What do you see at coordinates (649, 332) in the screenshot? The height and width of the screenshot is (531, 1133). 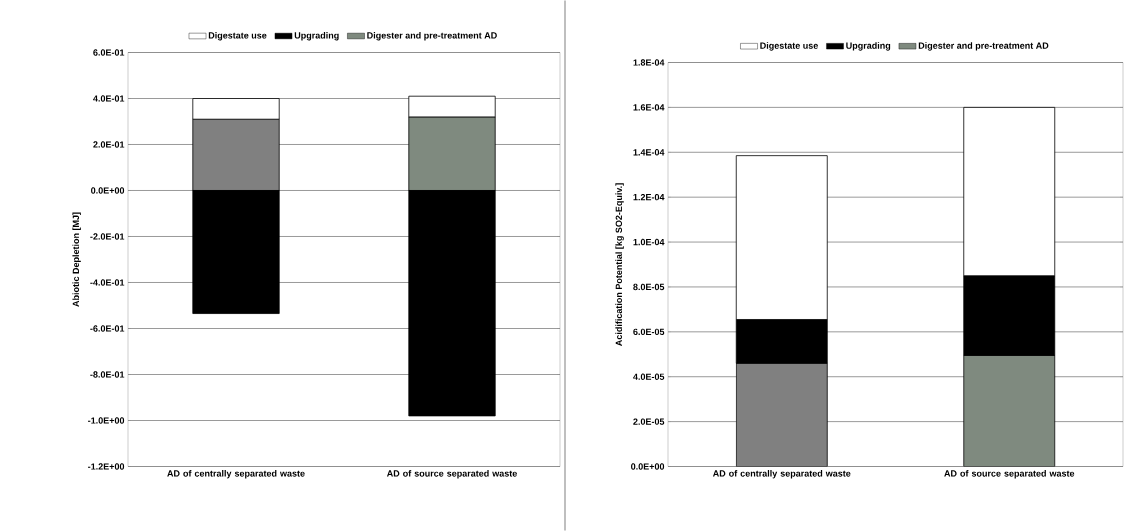 I see `y-tick-label: 6.0E-05` at bounding box center [649, 332].